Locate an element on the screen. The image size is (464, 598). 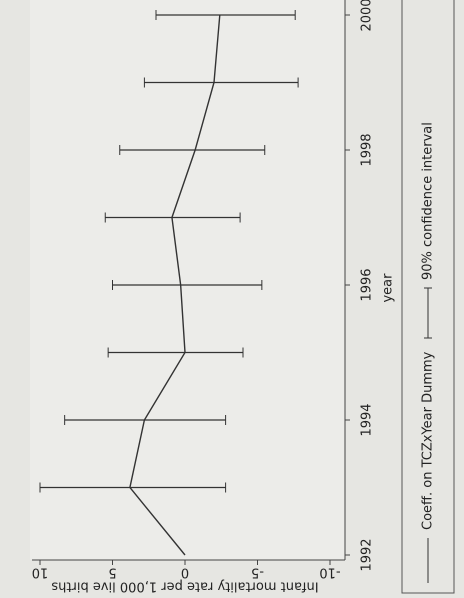
y-tick-label: 5 is located at coordinates (112, 572).